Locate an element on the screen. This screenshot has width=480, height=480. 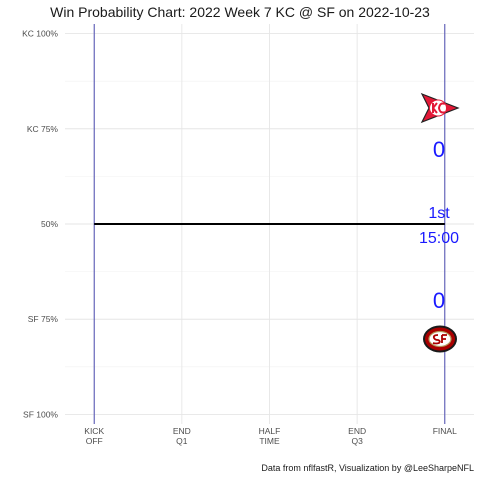
quarter-label: 1st is located at coordinates (439, 213).